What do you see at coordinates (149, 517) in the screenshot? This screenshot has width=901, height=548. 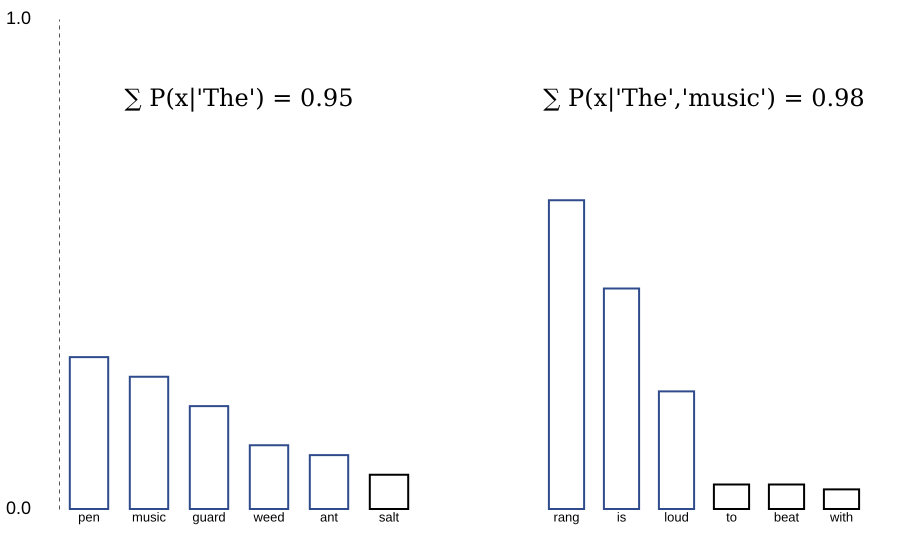 I see `x-tick-label: music` at bounding box center [149, 517].